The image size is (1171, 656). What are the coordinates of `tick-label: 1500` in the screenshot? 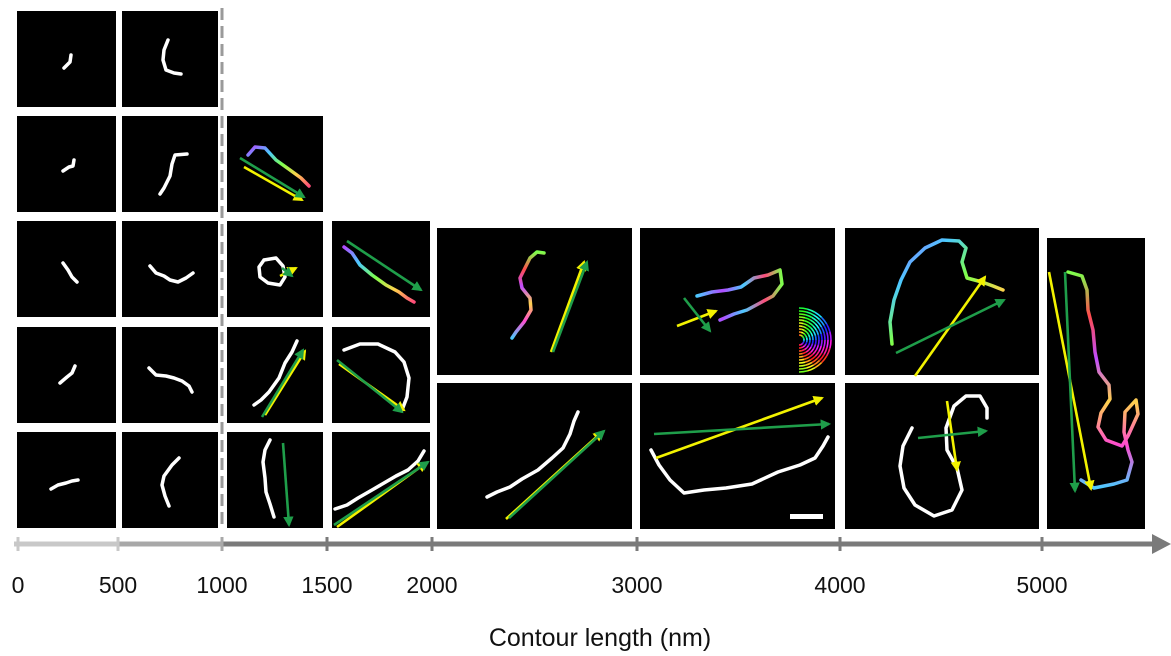 It's located at (326, 585).